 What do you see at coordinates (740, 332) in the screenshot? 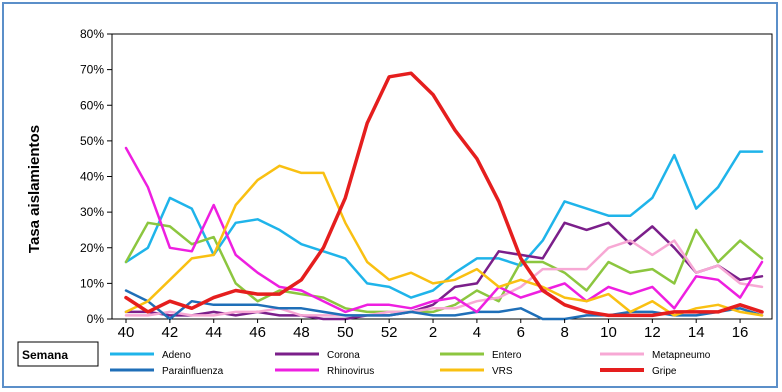
I see `x-tick-label: 16` at bounding box center [740, 332].